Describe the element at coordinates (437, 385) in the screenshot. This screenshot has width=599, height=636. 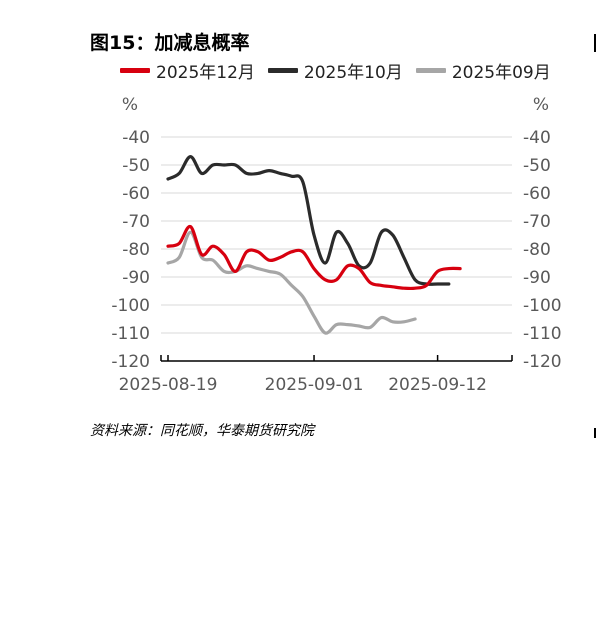
I see `x-tick-label: 2025-09-12` at that location.